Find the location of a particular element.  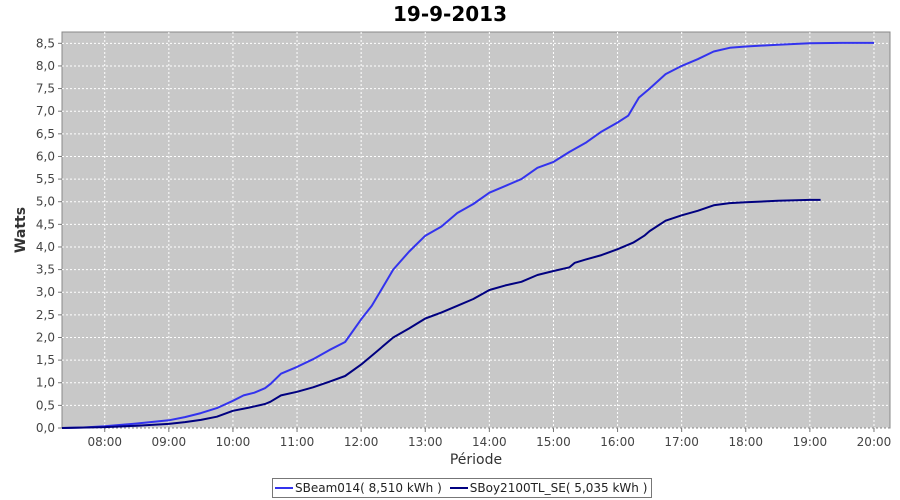

y-tick-label: 2,0 is located at coordinates (45, 337).